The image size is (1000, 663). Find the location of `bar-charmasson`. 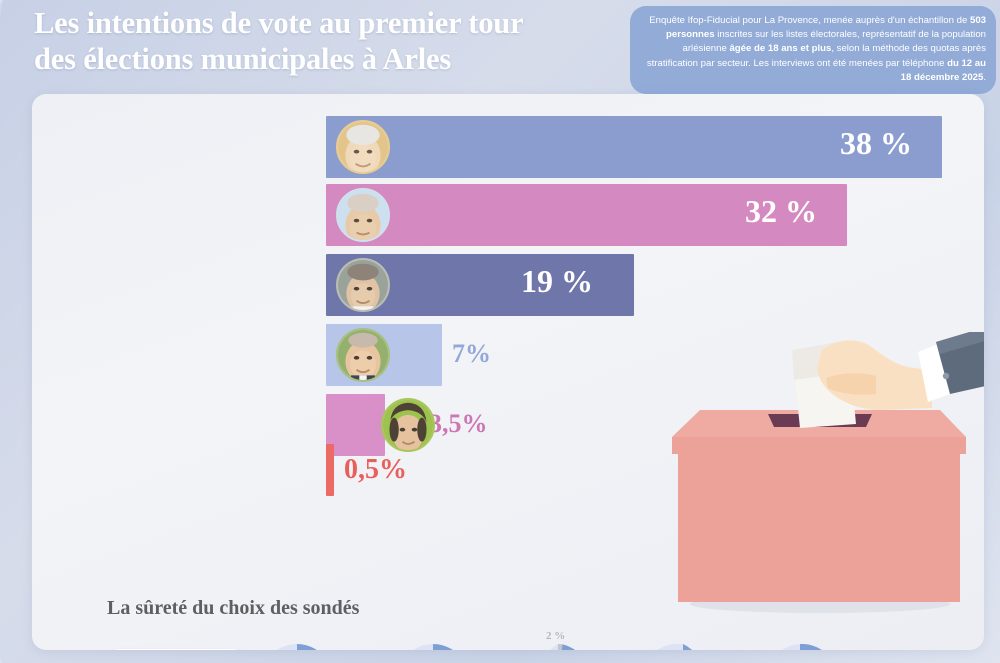

bar-charmasson is located at coordinates (355, 425).